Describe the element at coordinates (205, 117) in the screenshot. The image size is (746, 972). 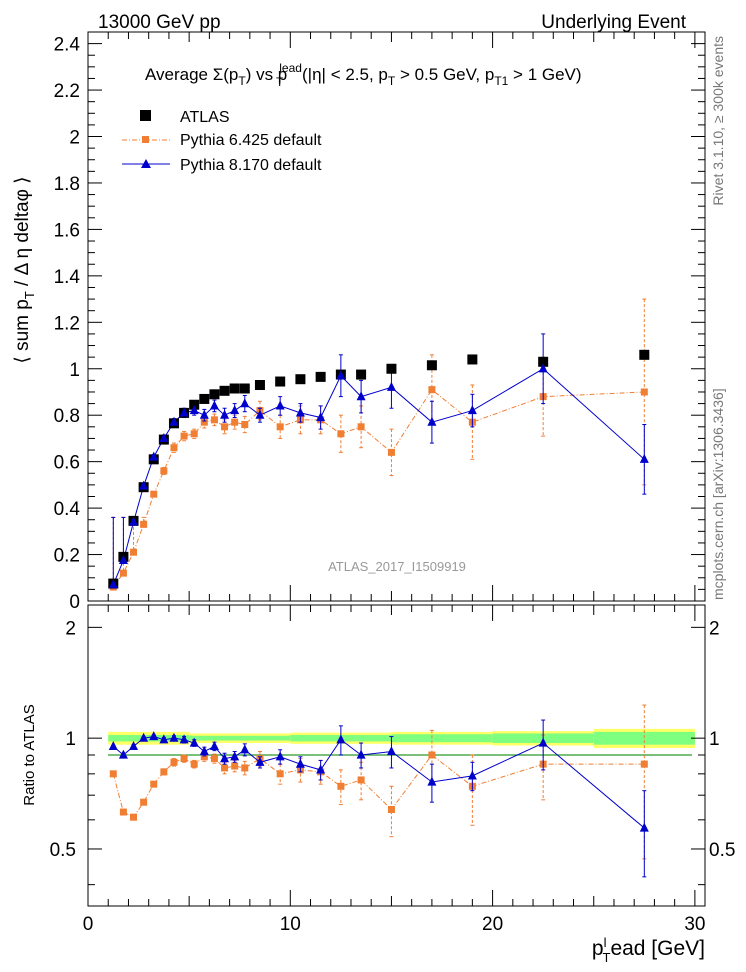
I see `legend-label-atlas: ATLAS` at that location.